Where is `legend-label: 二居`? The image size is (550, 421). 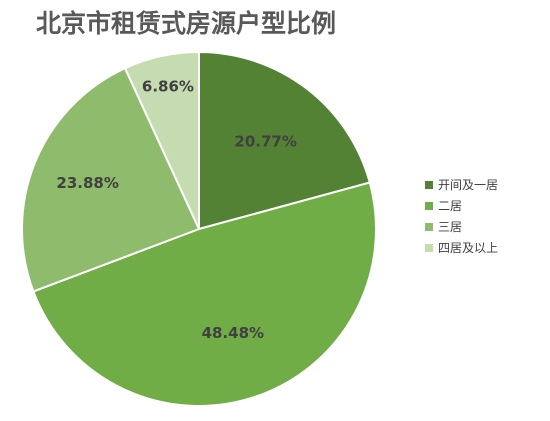
legend-label: 二居 is located at coordinates (450, 206).